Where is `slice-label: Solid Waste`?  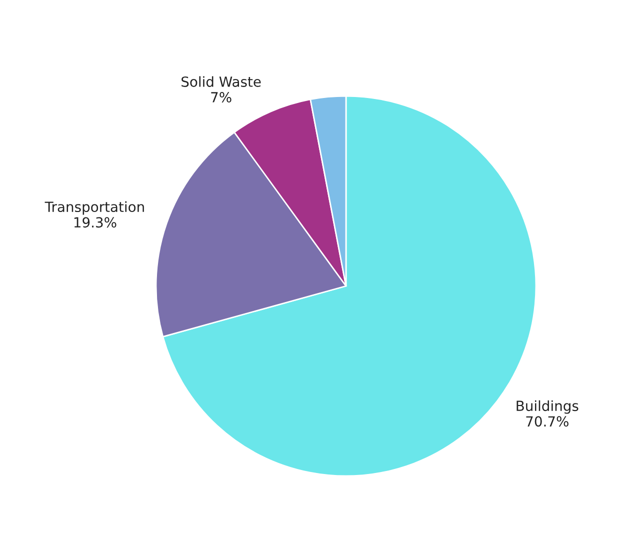
slice-label: Solid Waste is located at coordinates (221, 81).